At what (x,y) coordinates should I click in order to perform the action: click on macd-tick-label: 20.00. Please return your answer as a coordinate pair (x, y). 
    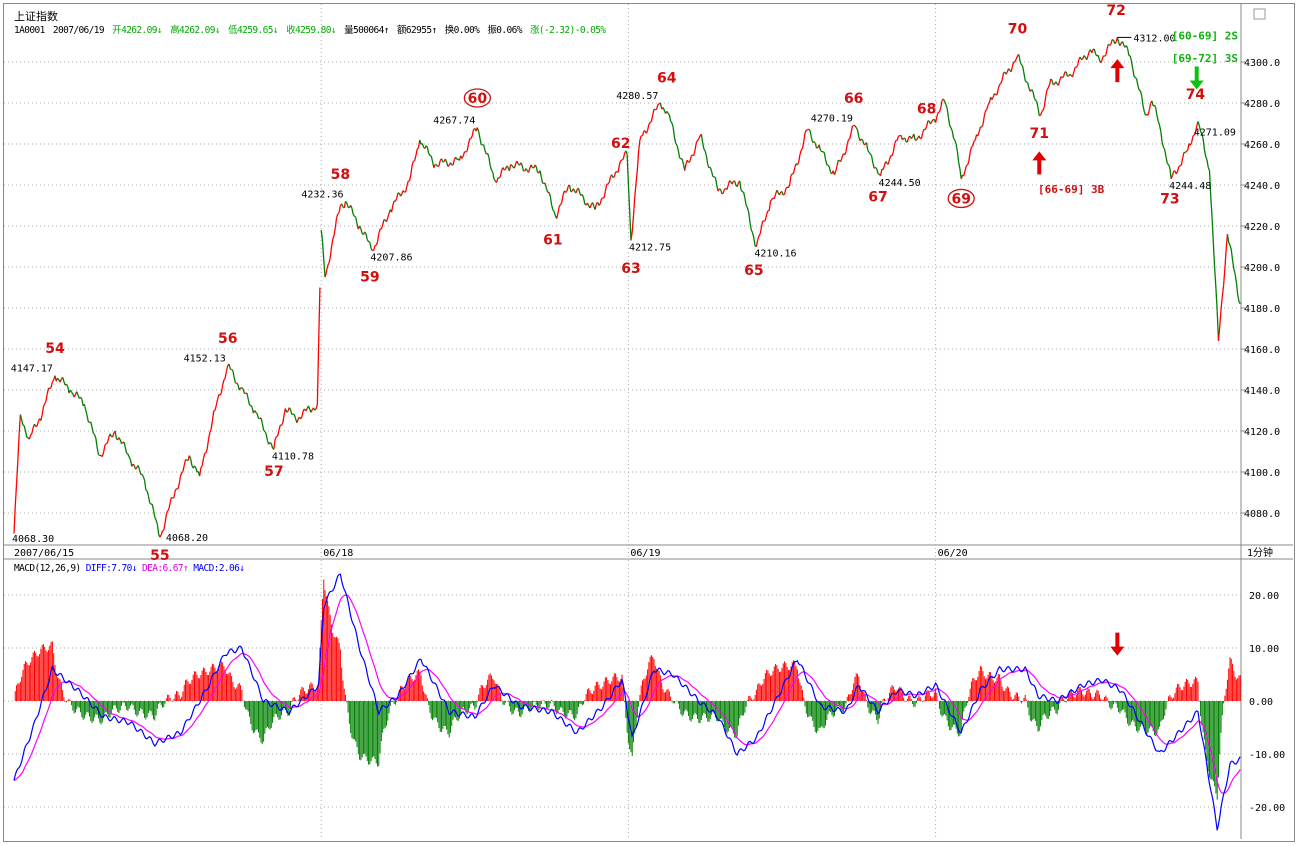
    Looking at the image, I should click on (1264, 596).